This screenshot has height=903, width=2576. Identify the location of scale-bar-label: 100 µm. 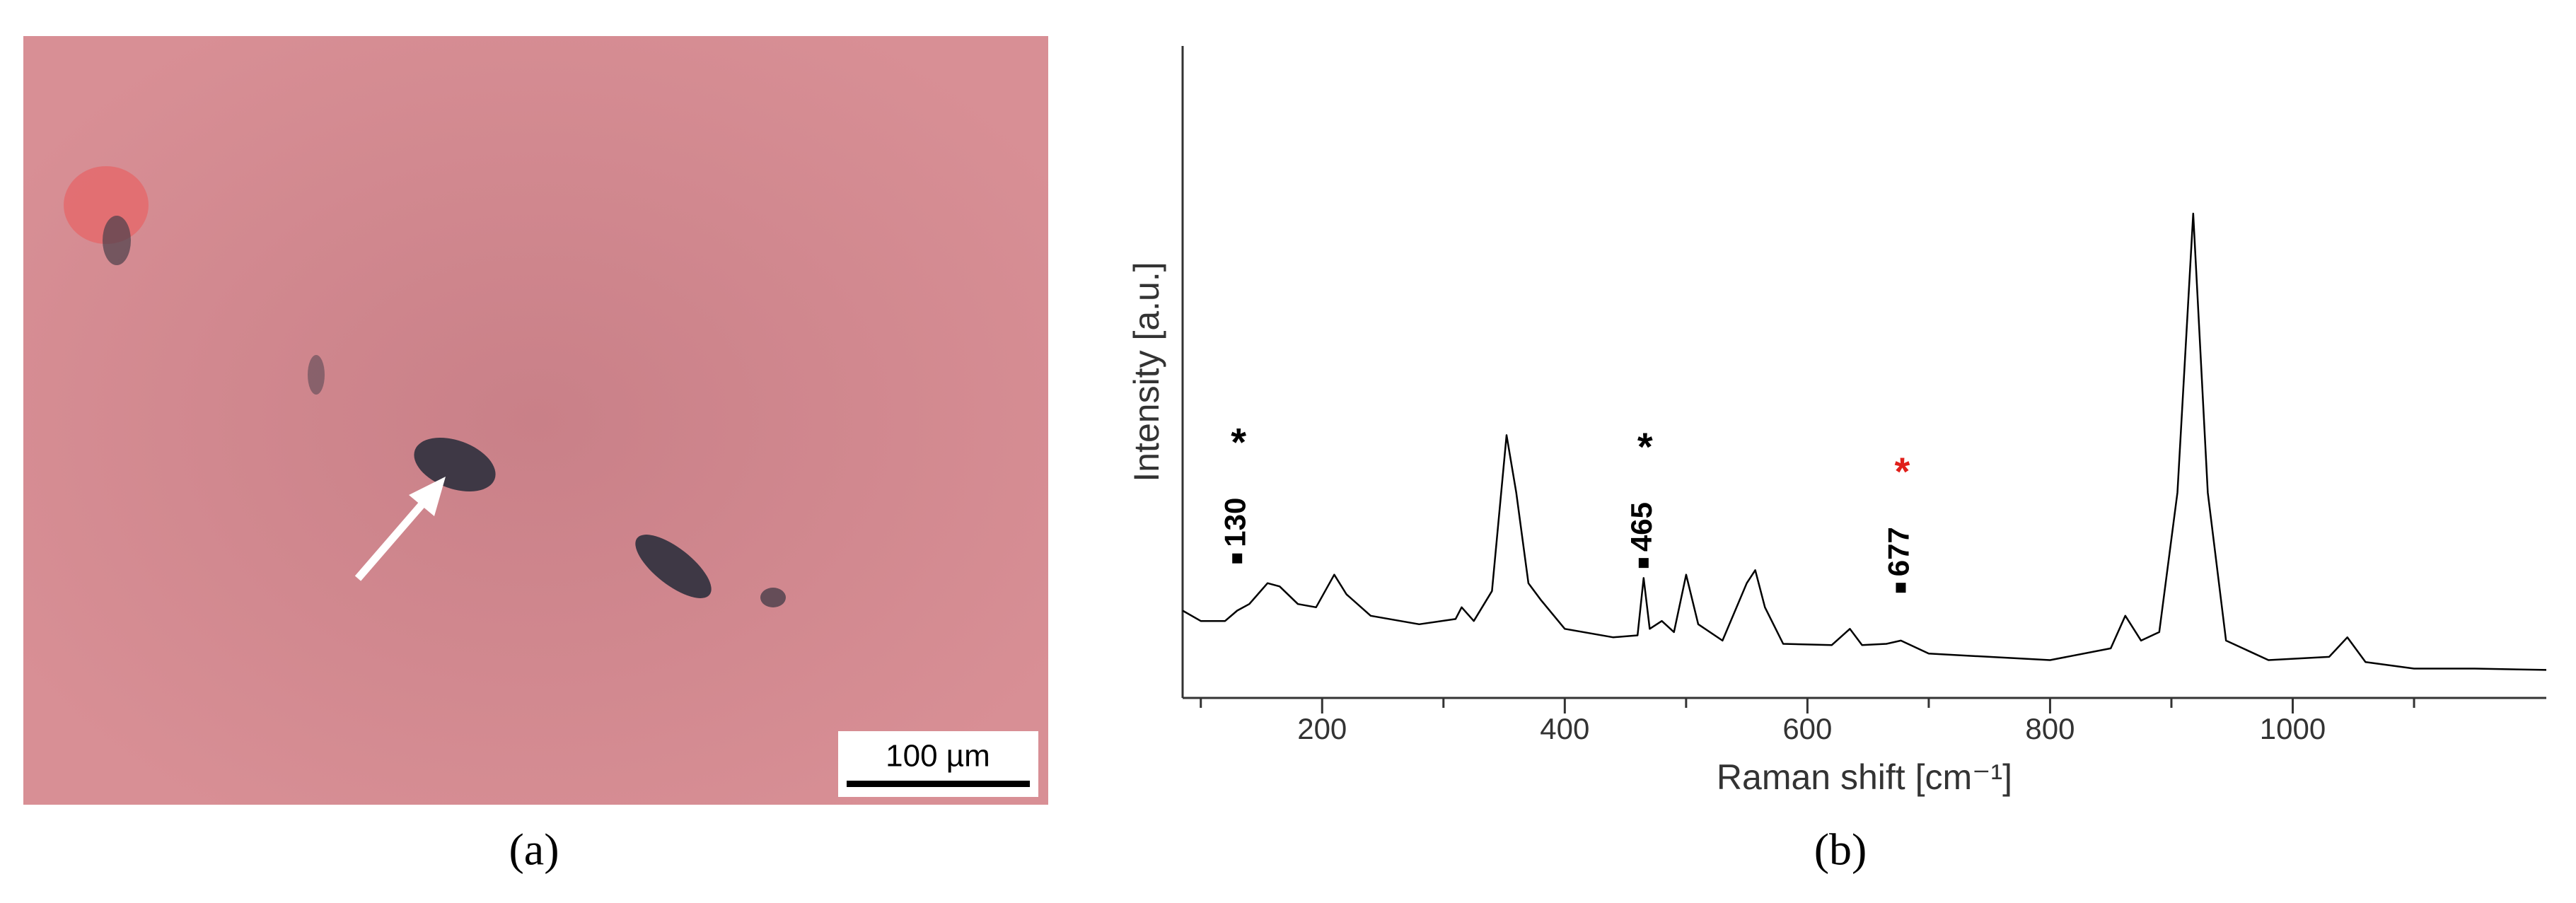
(938, 756).